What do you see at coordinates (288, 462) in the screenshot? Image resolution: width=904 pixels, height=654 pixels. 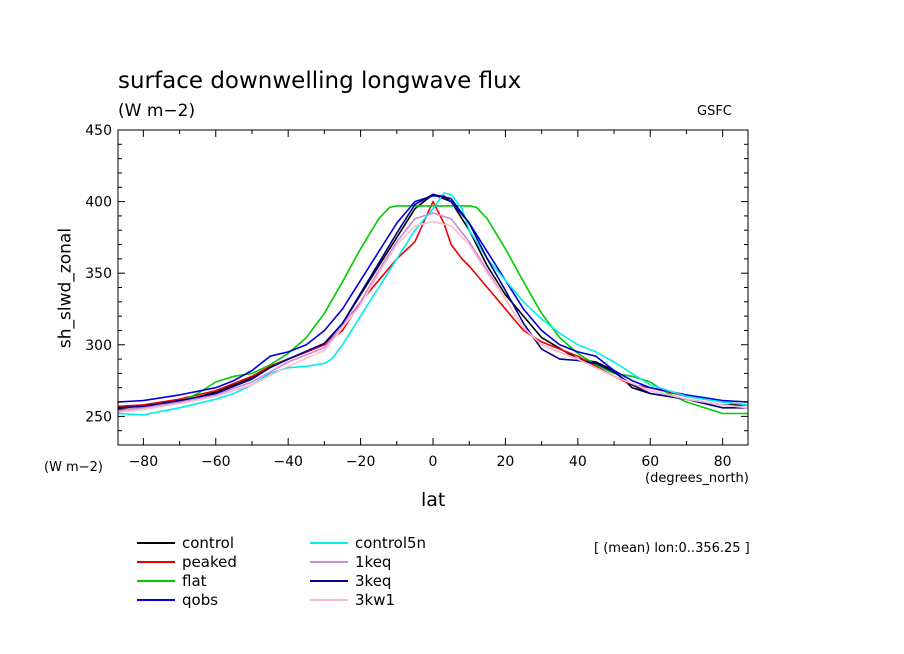 I see `x-tick-label: −40` at bounding box center [288, 462].